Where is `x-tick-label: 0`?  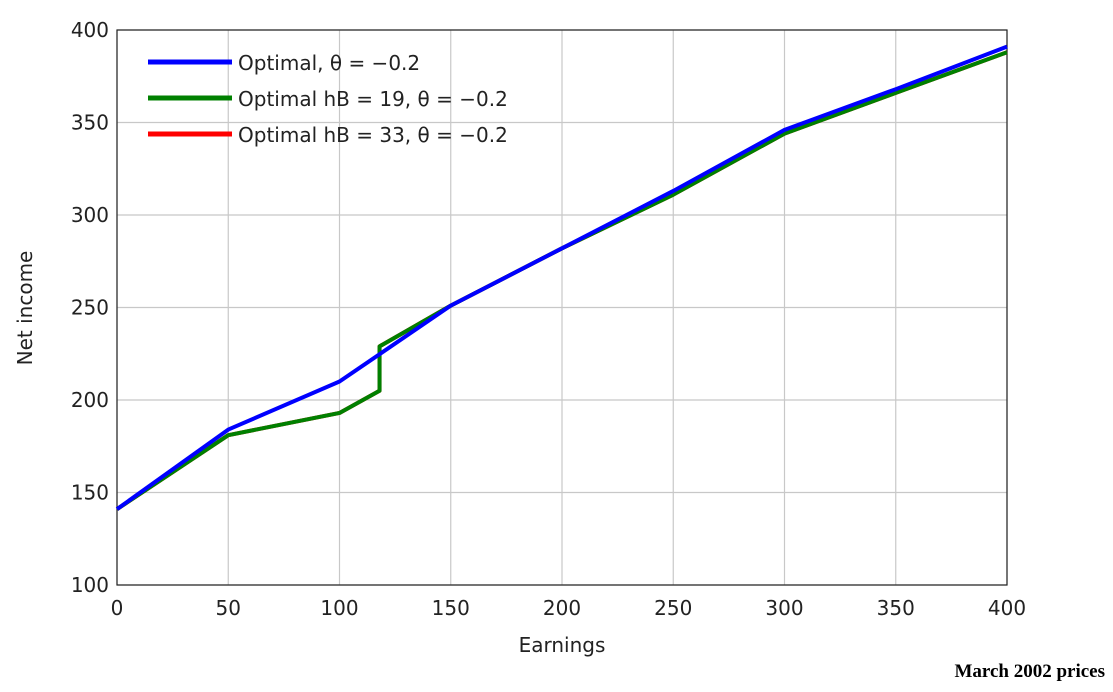
x-tick-label: 0 is located at coordinates (117, 608).